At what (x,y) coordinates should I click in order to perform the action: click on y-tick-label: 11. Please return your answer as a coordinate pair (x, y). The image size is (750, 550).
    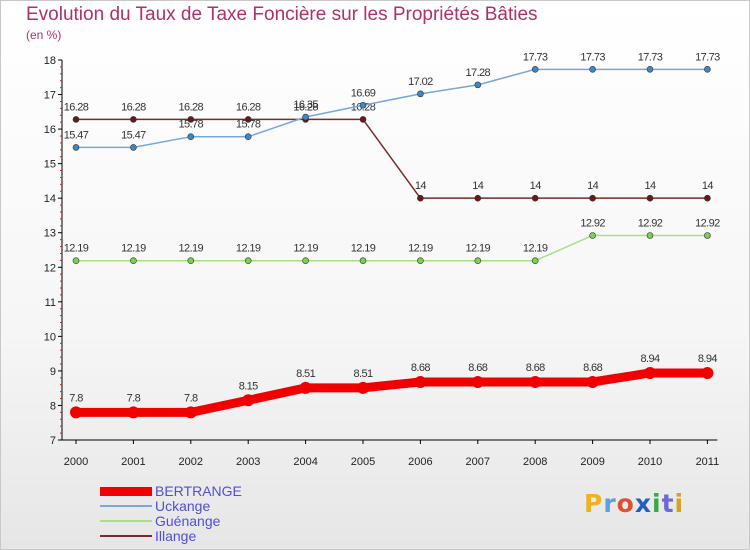
    Looking at the image, I should click on (50, 303).